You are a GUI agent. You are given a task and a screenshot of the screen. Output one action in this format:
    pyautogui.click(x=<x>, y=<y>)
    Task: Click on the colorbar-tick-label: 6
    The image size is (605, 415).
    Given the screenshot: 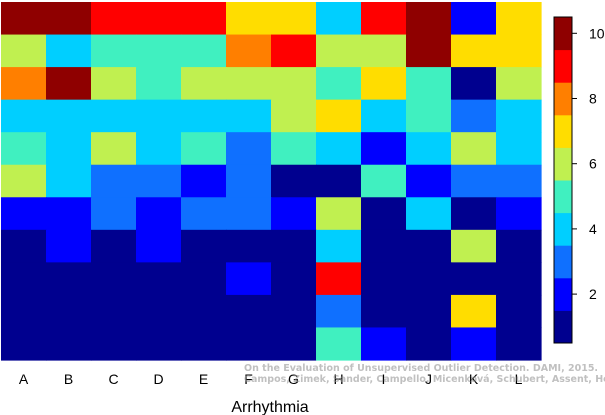 What is the action you would take?
    pyautogui.click(x=593, y=164)
    